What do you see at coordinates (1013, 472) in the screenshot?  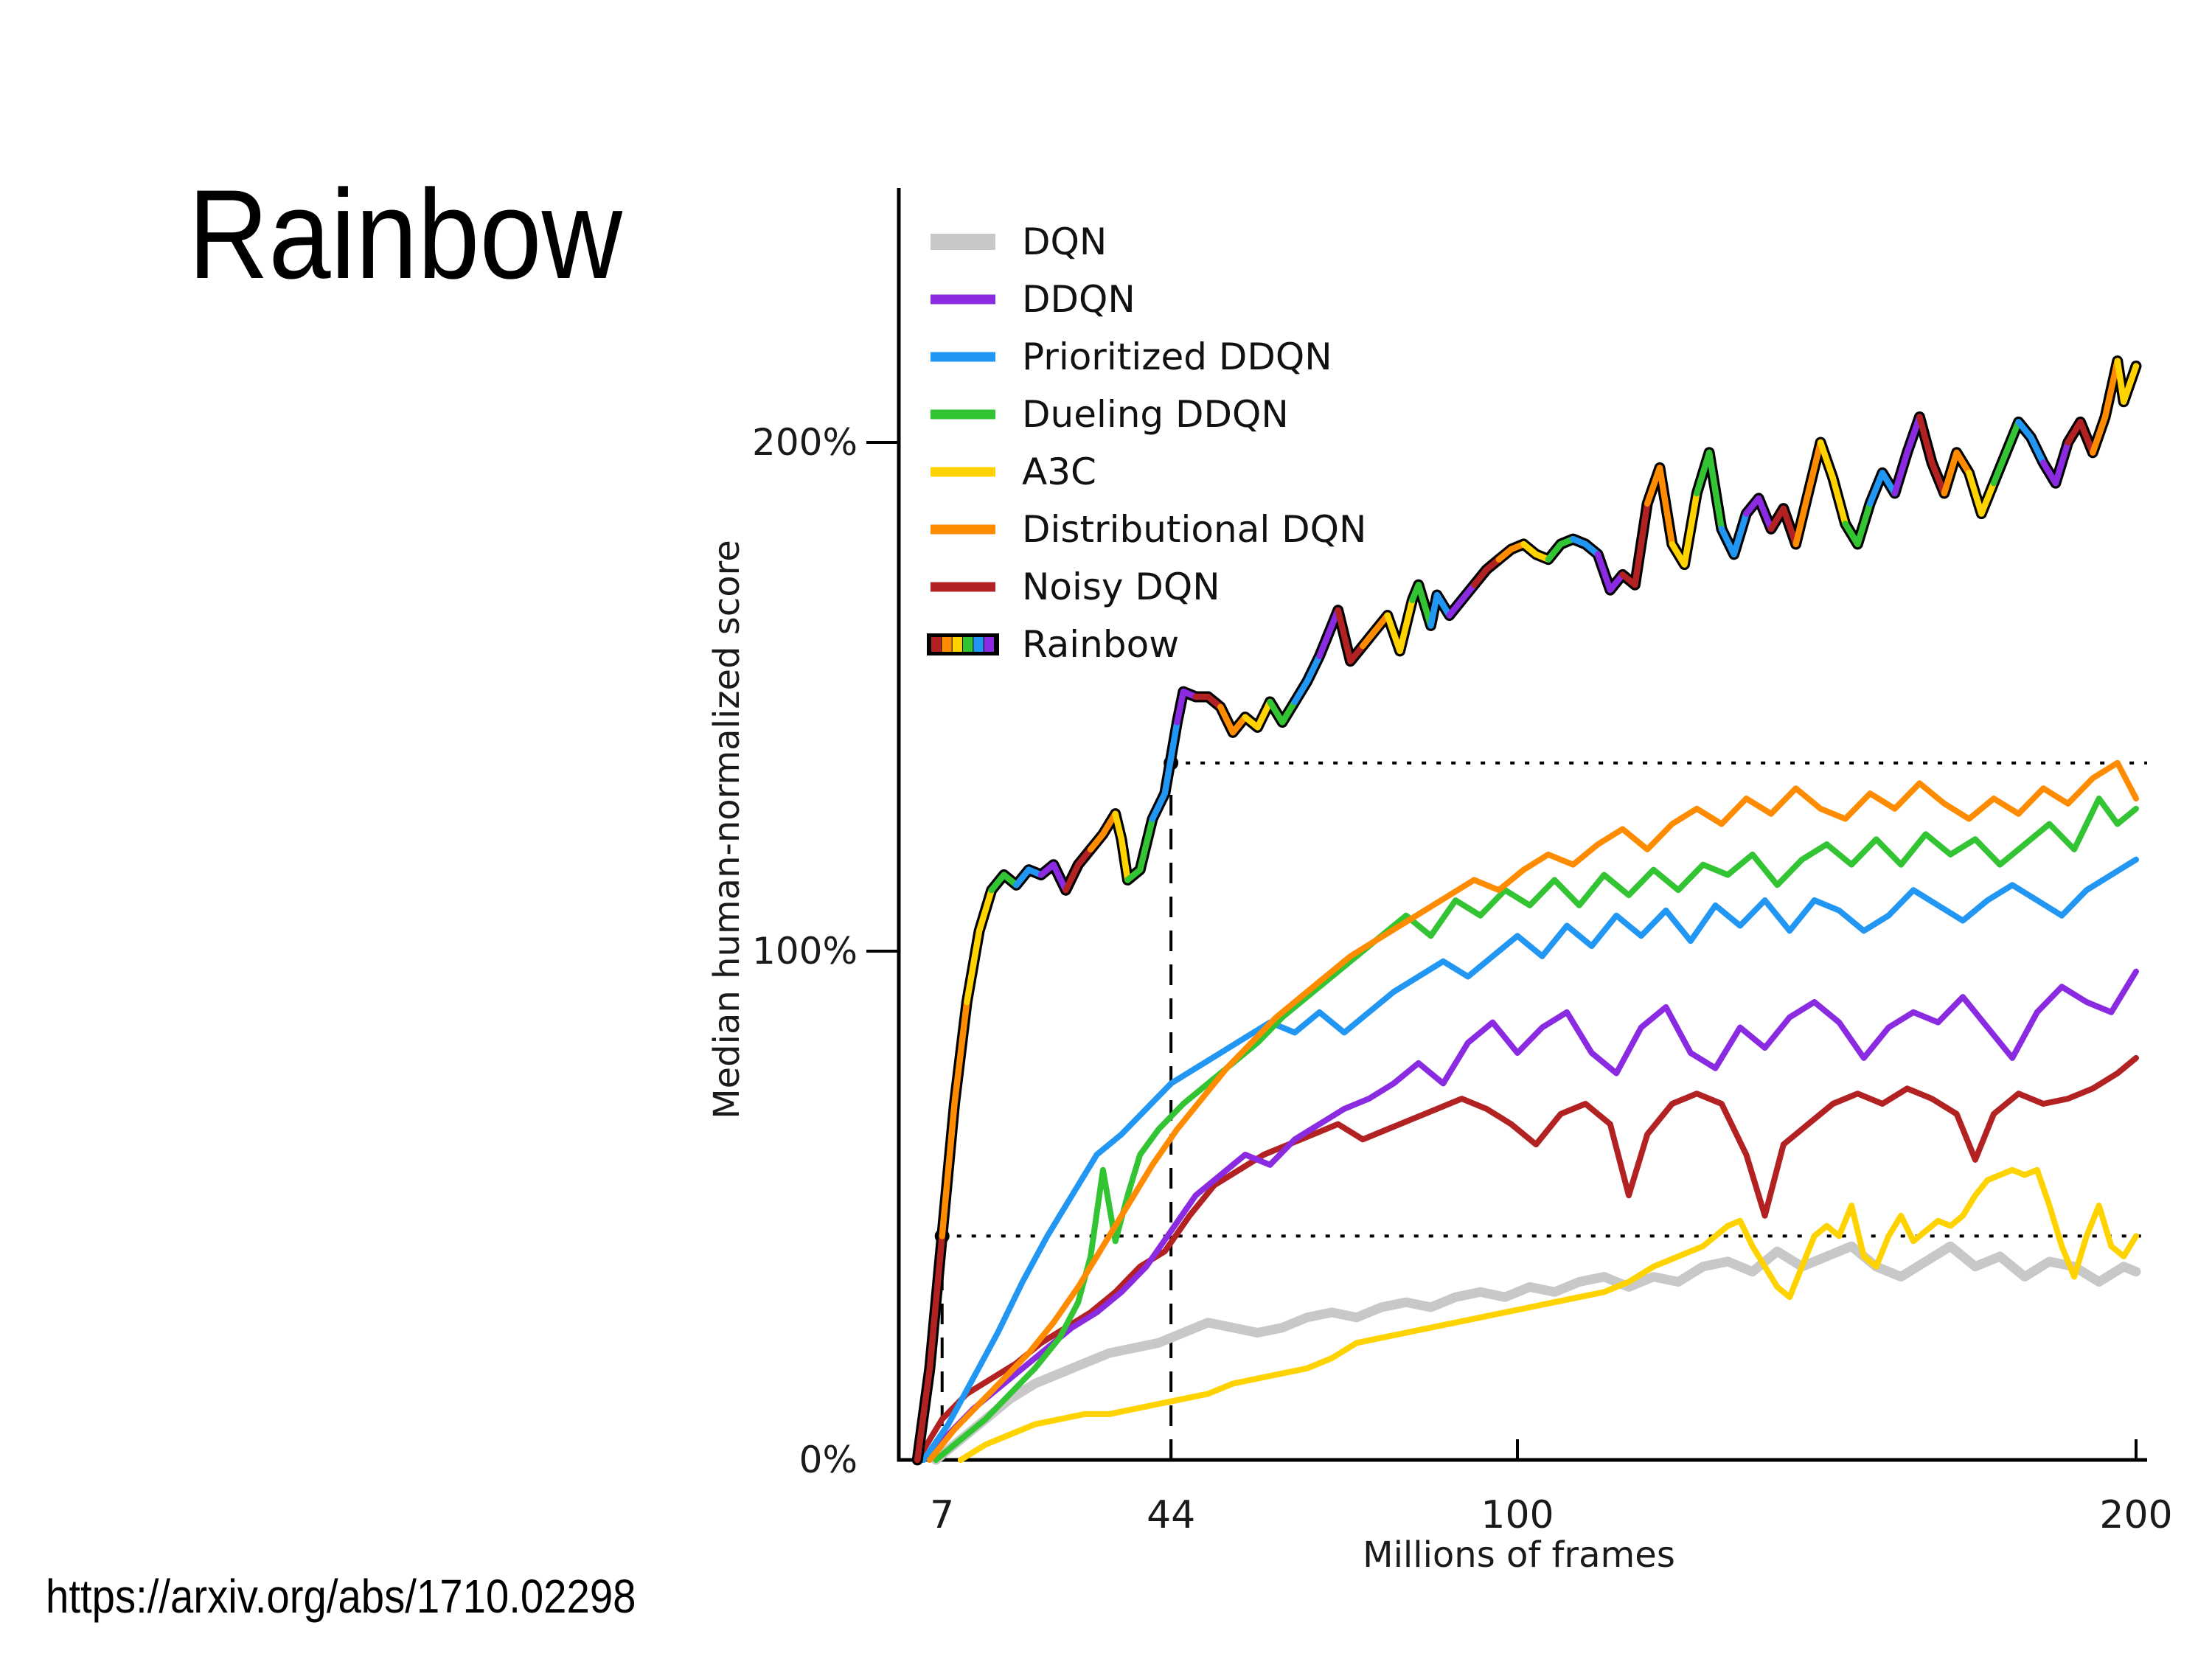 I see `legend-item-a3c: A3C` at bounding box center [1013, 472].